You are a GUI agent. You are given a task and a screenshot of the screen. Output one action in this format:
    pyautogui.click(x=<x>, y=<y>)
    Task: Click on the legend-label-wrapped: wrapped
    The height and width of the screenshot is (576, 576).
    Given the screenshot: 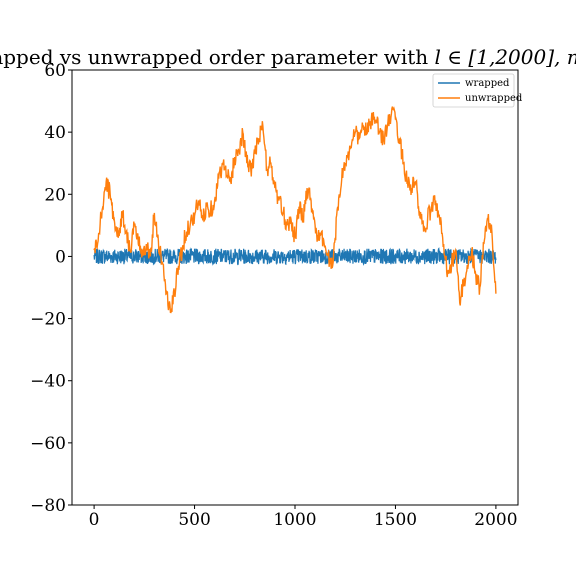 What is the action you would take?
    pyautogui.click(x=487, y=83)
    